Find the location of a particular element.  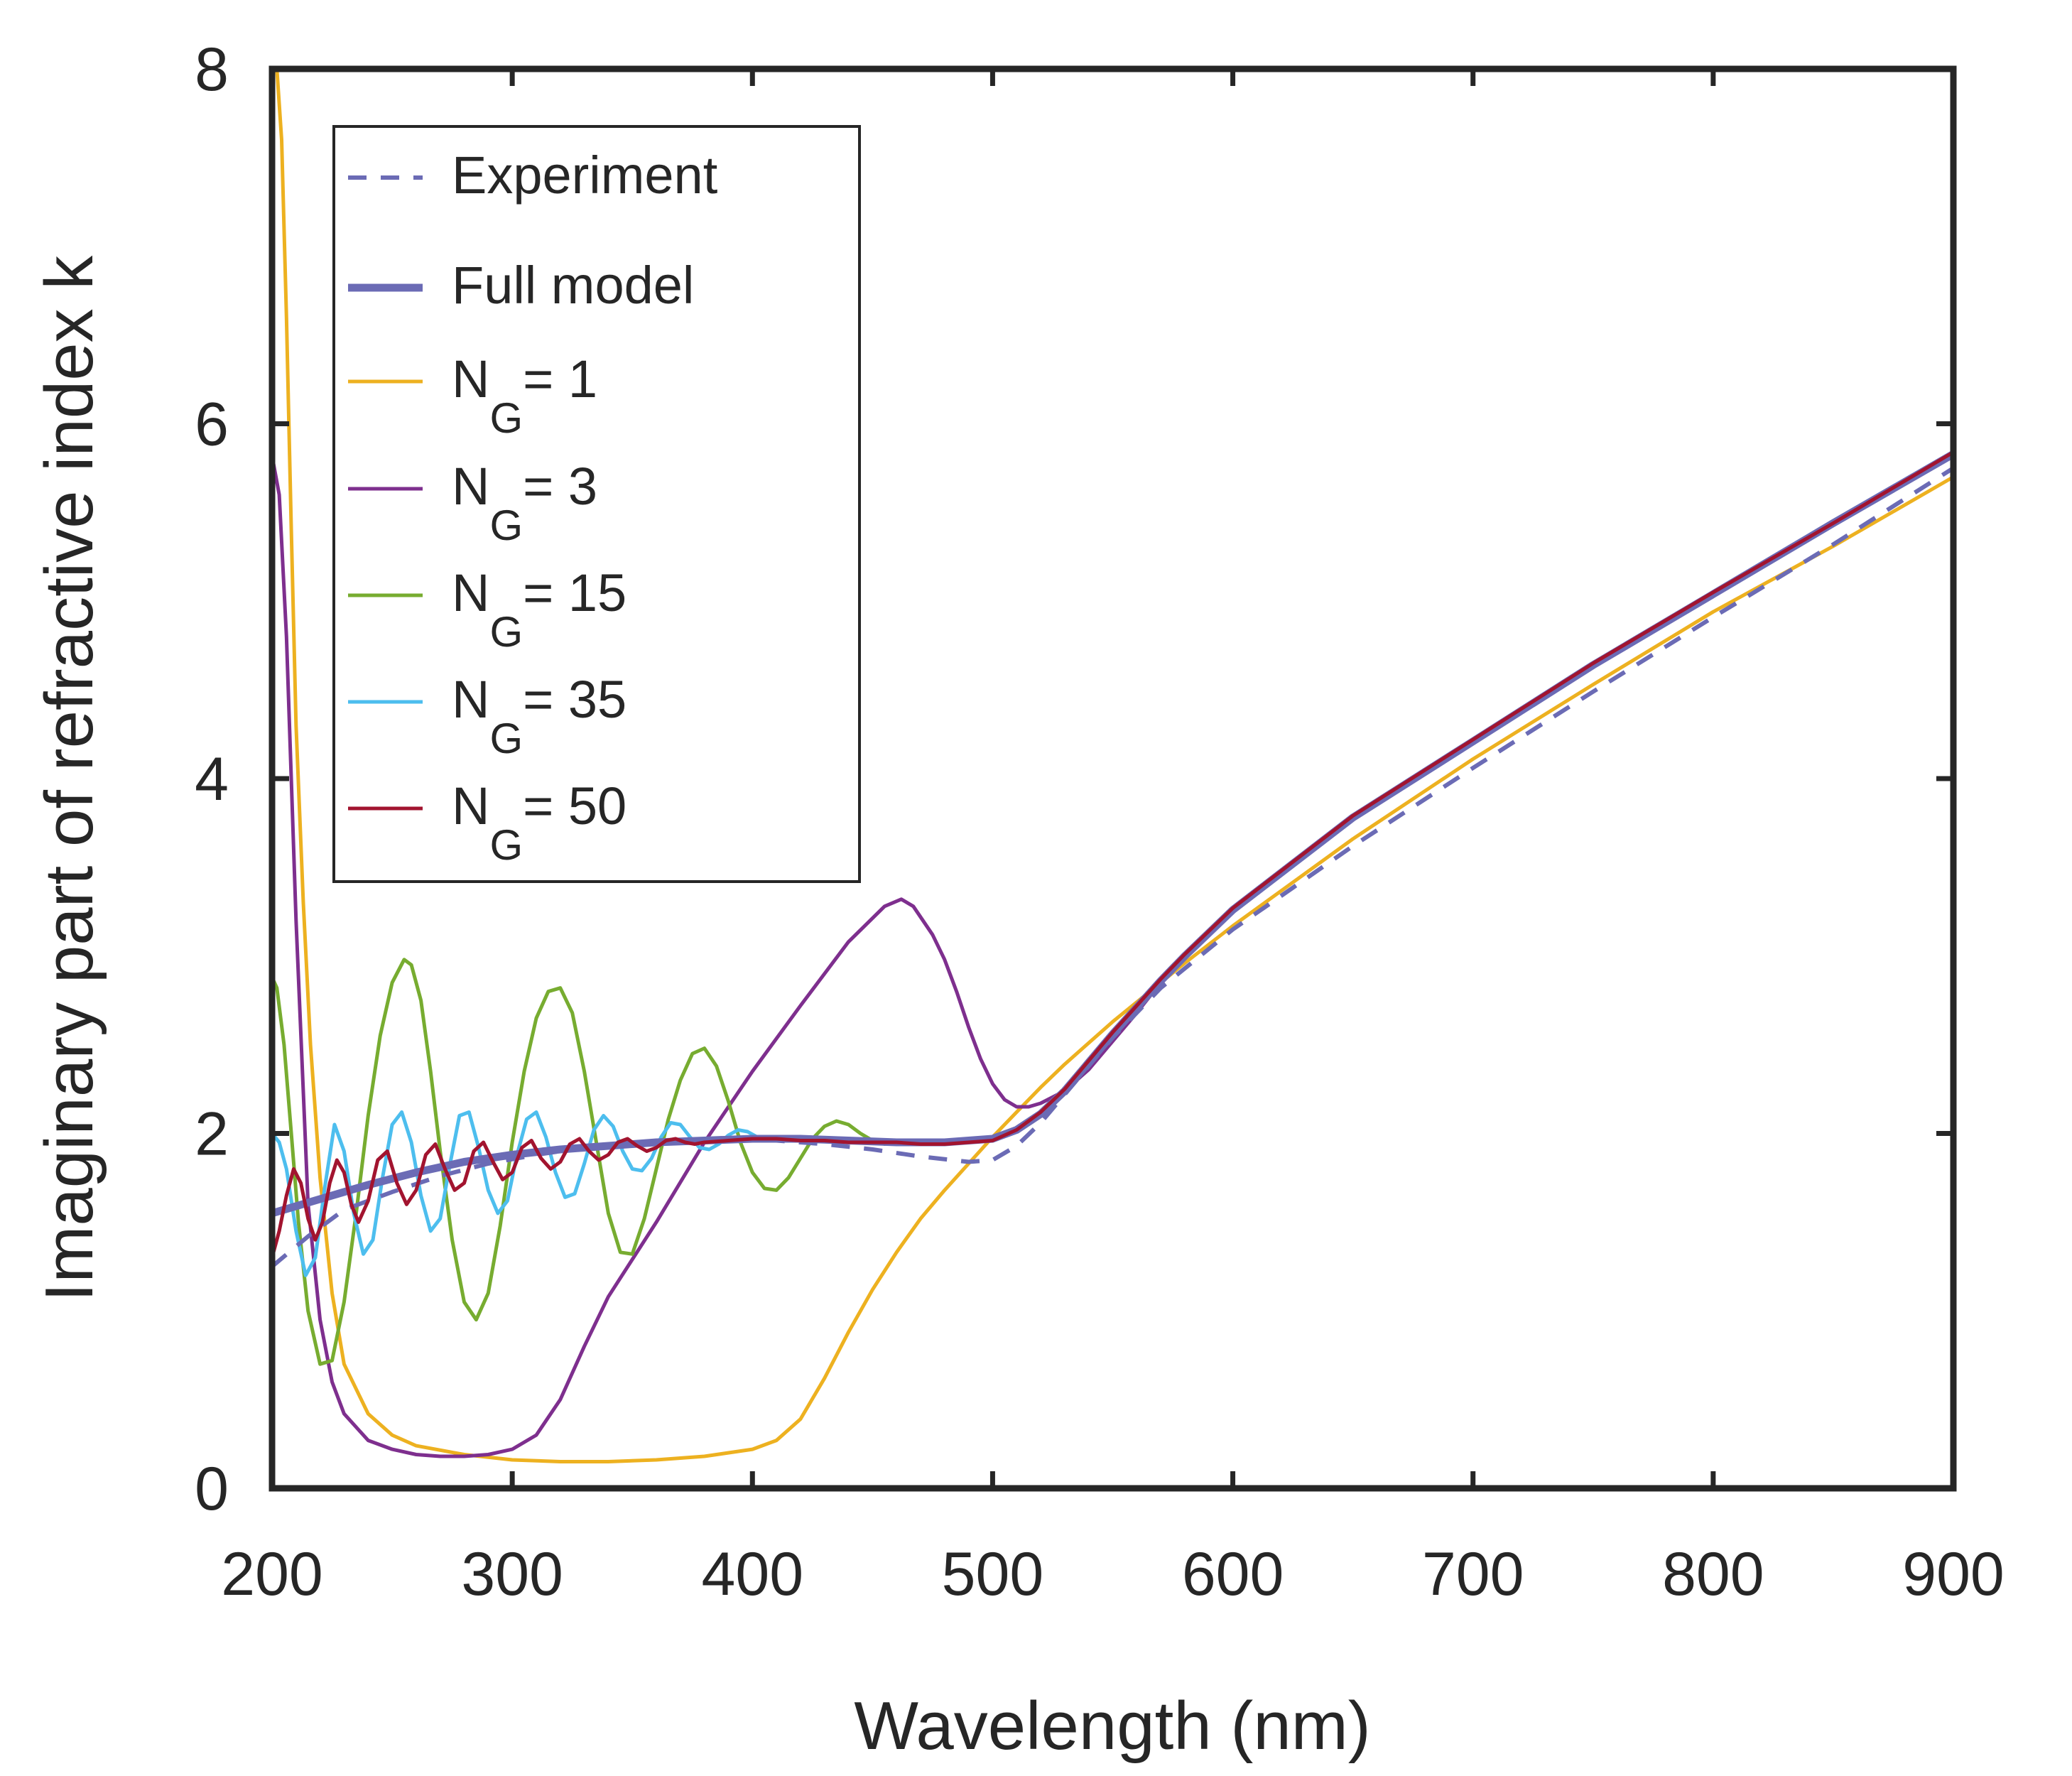

legend-label-1: Full model is located at coordinates (573, 285).